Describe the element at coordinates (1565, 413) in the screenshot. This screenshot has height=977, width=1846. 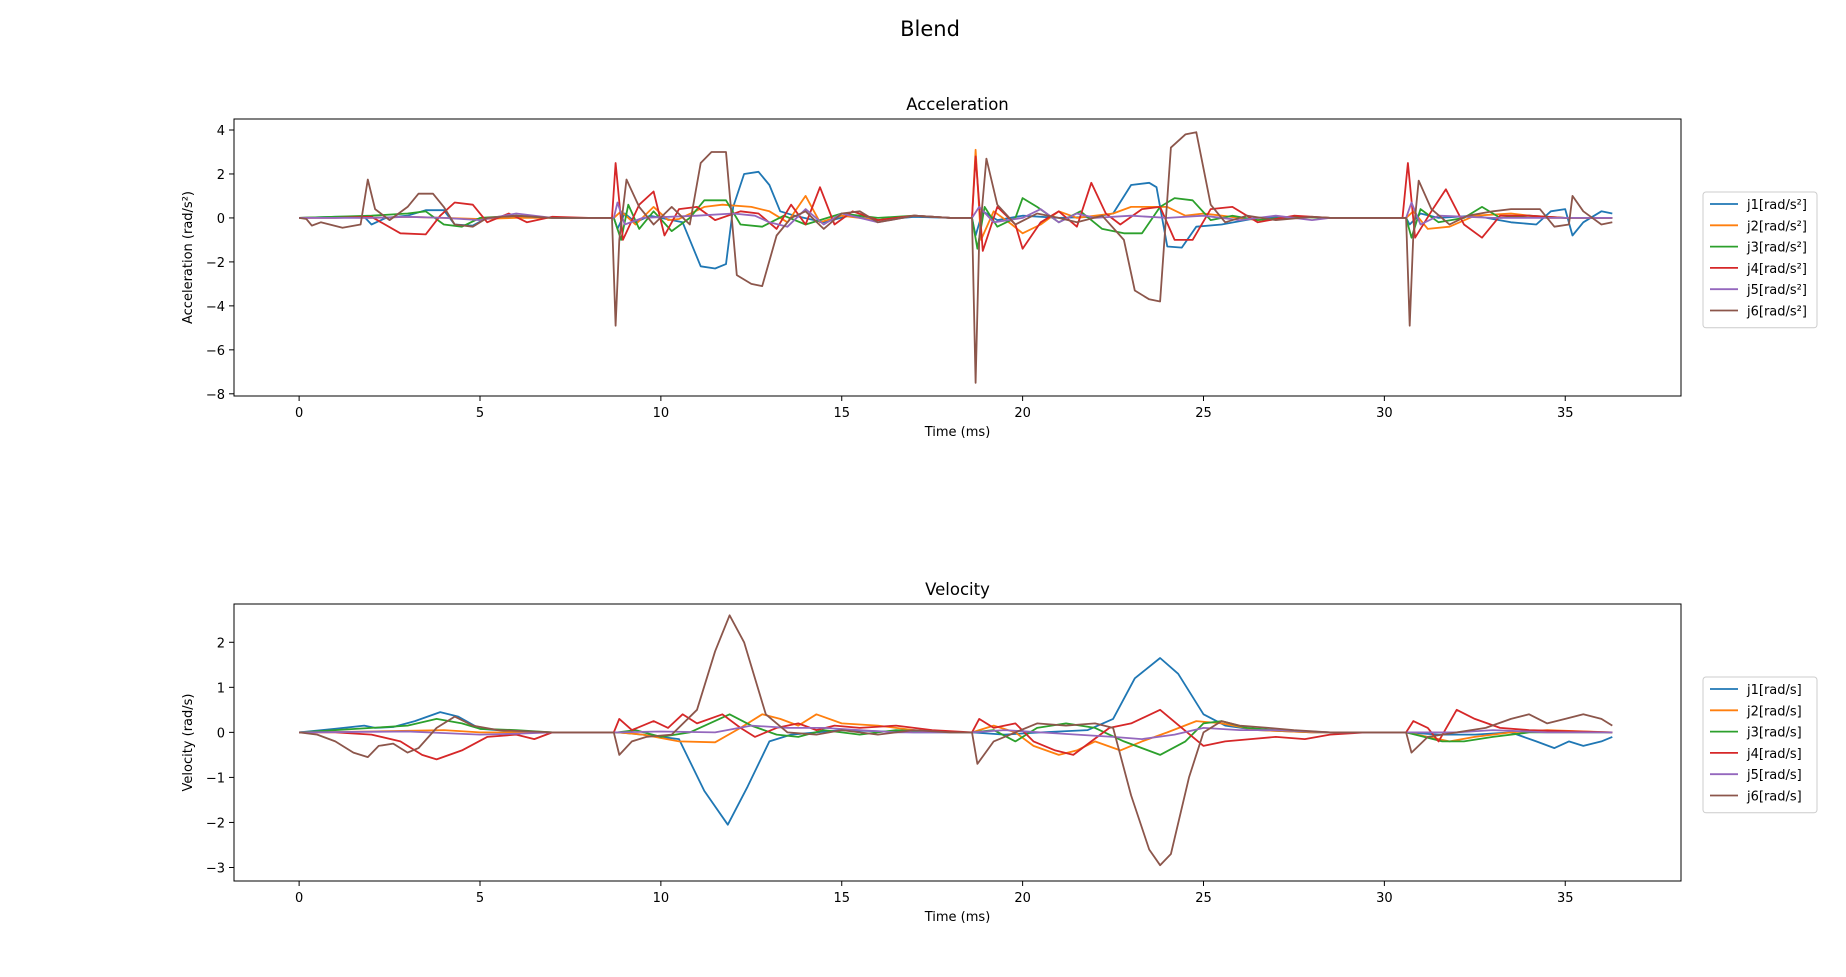
I see `accel-xtick-label: 35` at that location.